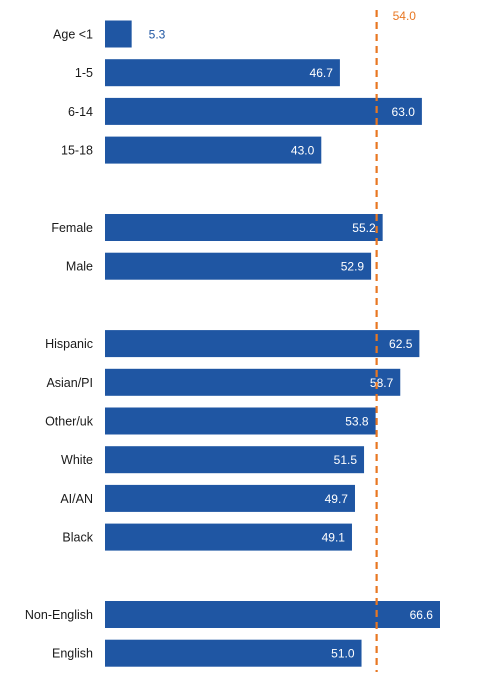  Describe the element at coordinates (73, 35) in the screenshot. I see `category-label-age-1: Age <1` at that location.